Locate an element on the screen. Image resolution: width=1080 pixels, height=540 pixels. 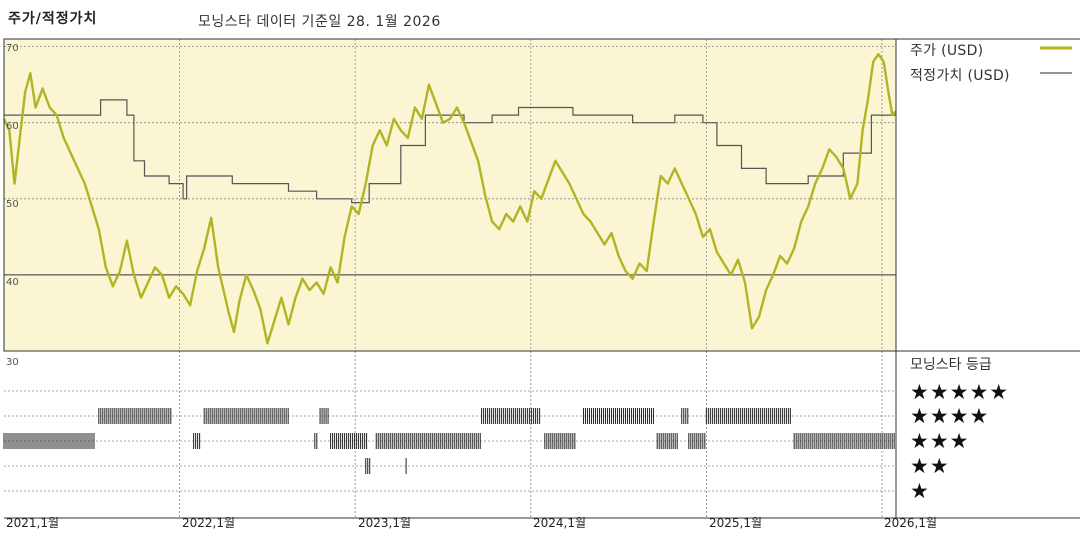
y-tick-50: 50 is located at coordinates (12, 204).